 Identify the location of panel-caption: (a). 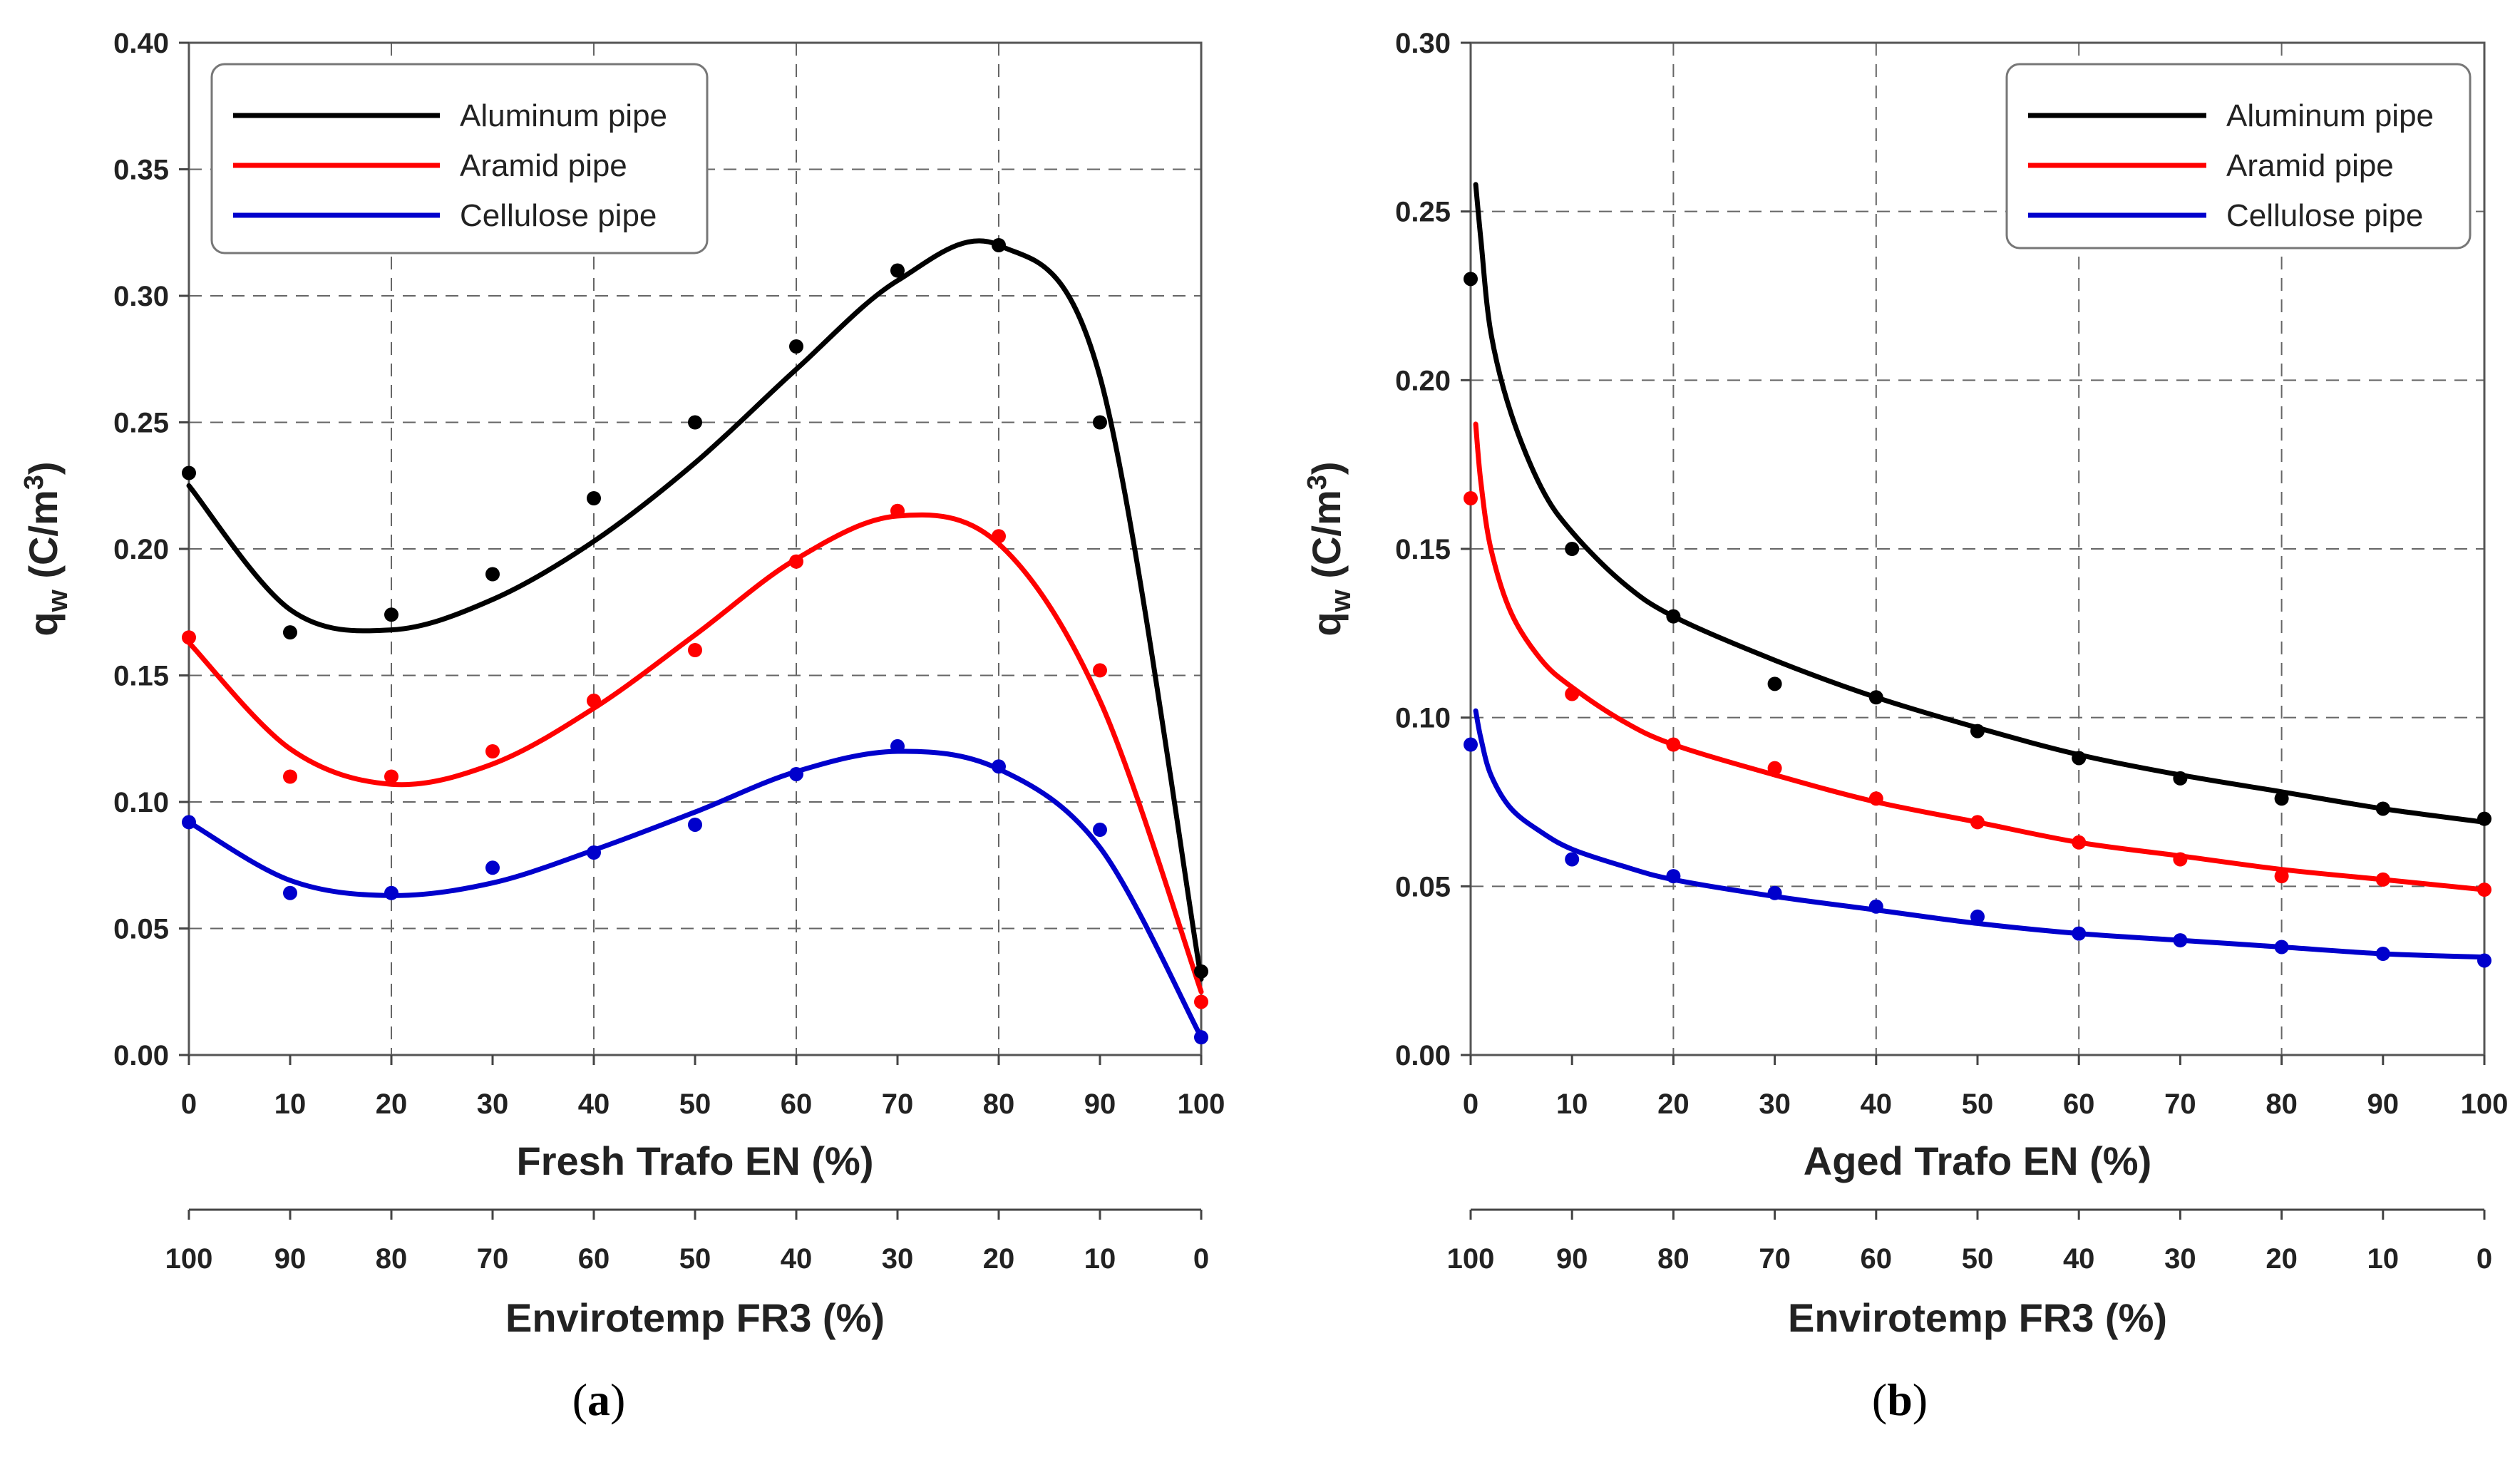
(599, 1399).